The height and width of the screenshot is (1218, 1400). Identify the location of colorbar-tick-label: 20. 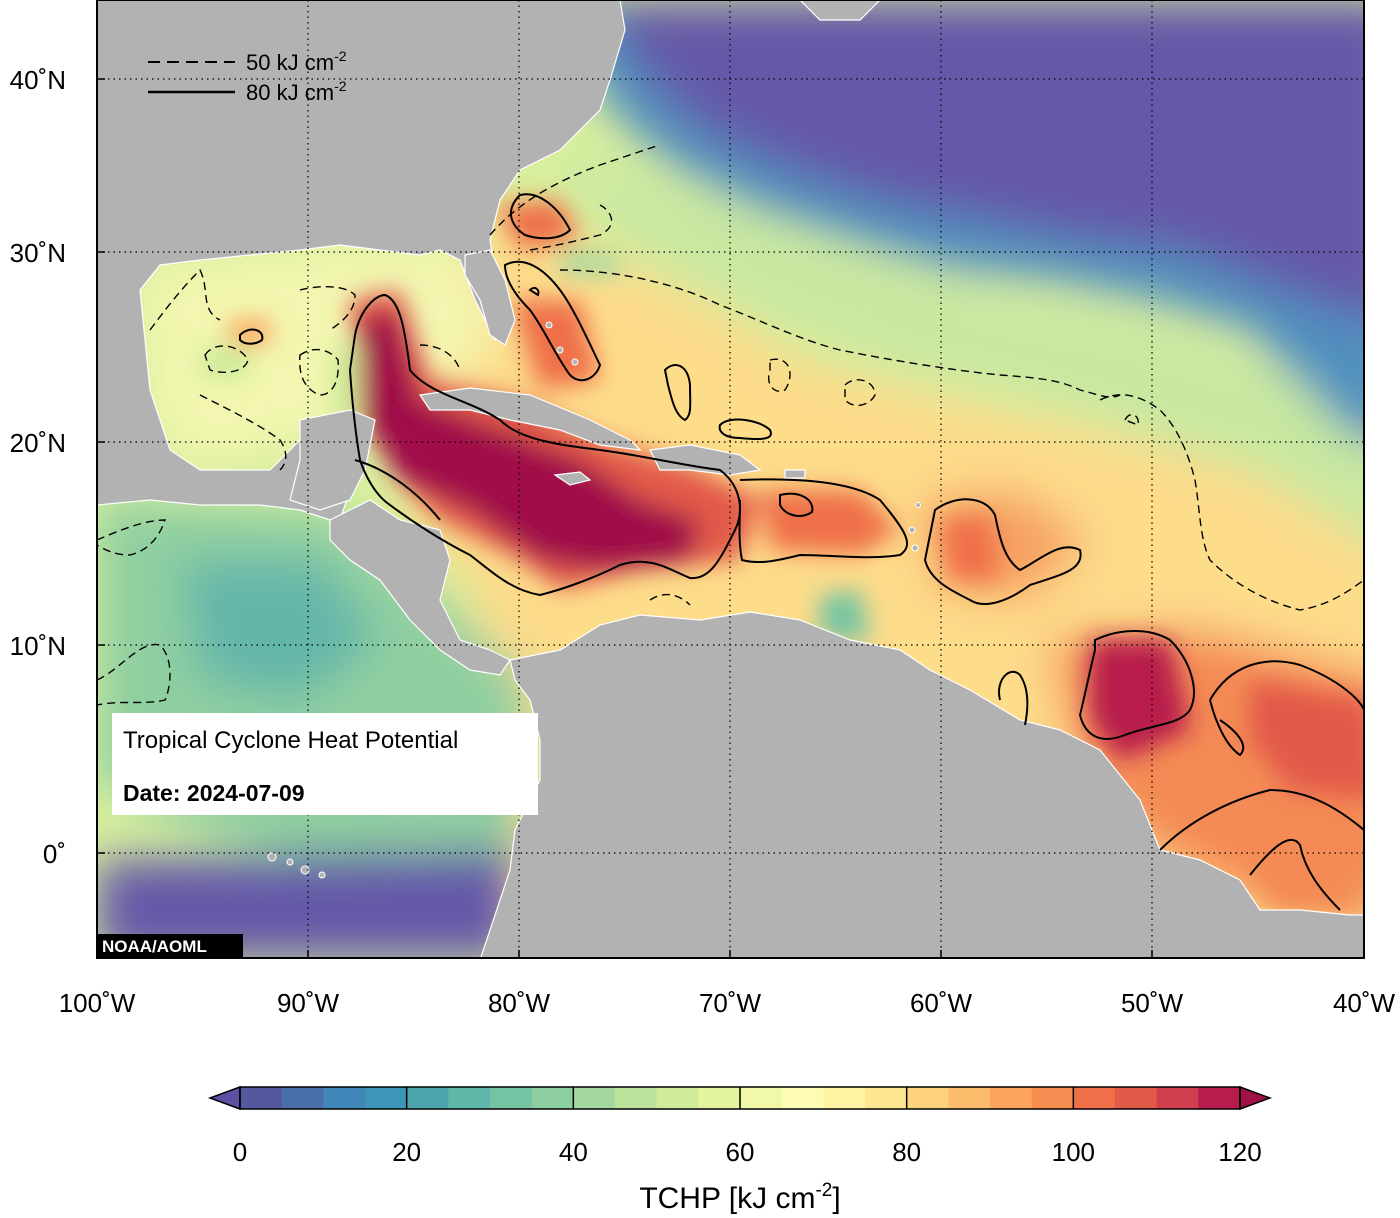
(406, 1152).